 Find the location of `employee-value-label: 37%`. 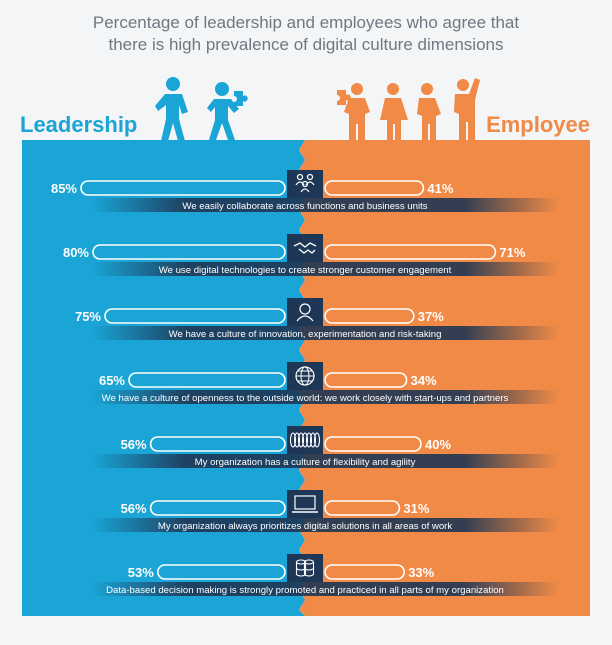

employee-value-label: 37% is located at coordinates (431, 316).